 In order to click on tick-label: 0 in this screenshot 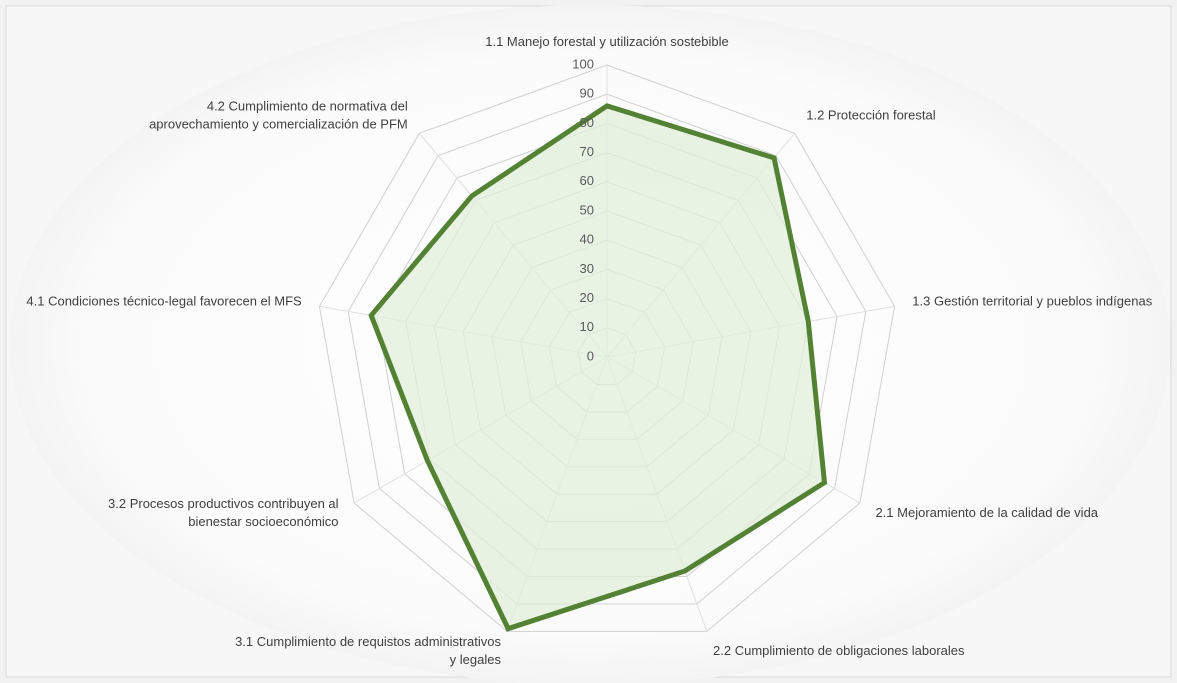, I will do `click(590, 355)`.